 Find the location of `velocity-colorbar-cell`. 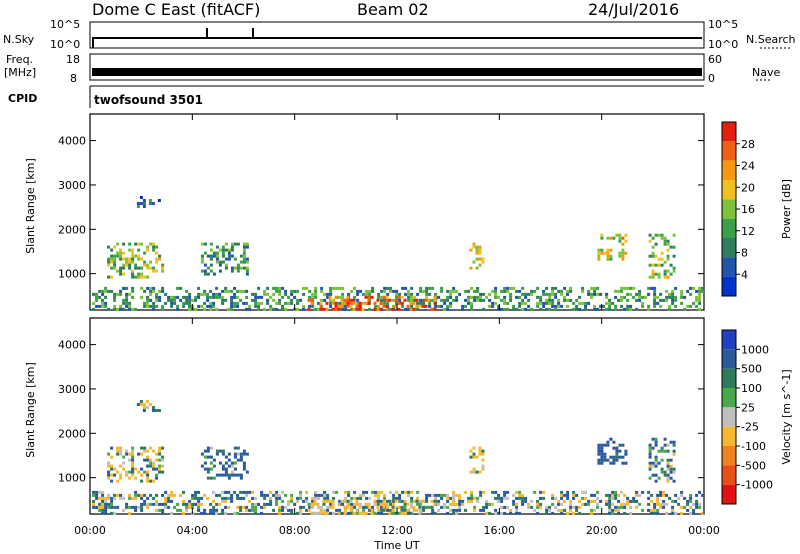

velocity-colorbar-cell is located at coordinates (729, 436).